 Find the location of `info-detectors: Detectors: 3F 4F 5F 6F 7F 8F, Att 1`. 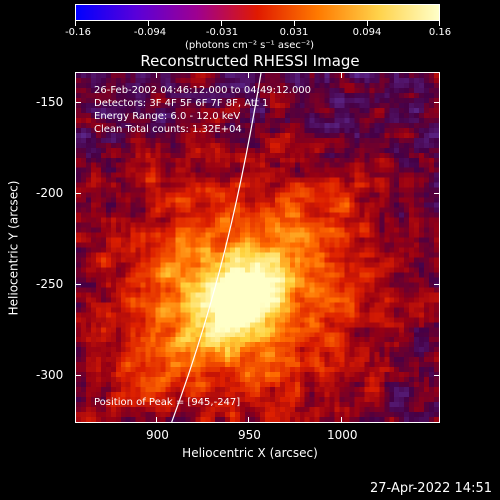

info-detectors: Detectors: 3F 4F 5F 6F 7F 8F, Att 1 is located at coordinates (181, 103).